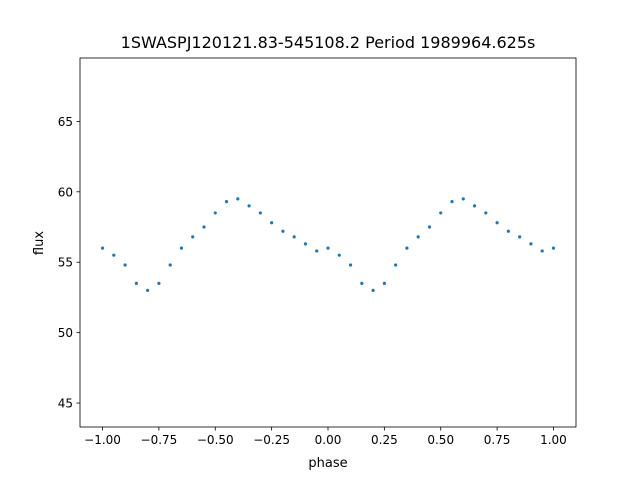  What do you see at coordinates (65, 333) in the screenshot?
I see `y-tick-label: 50` at bounding box center [65, 333].